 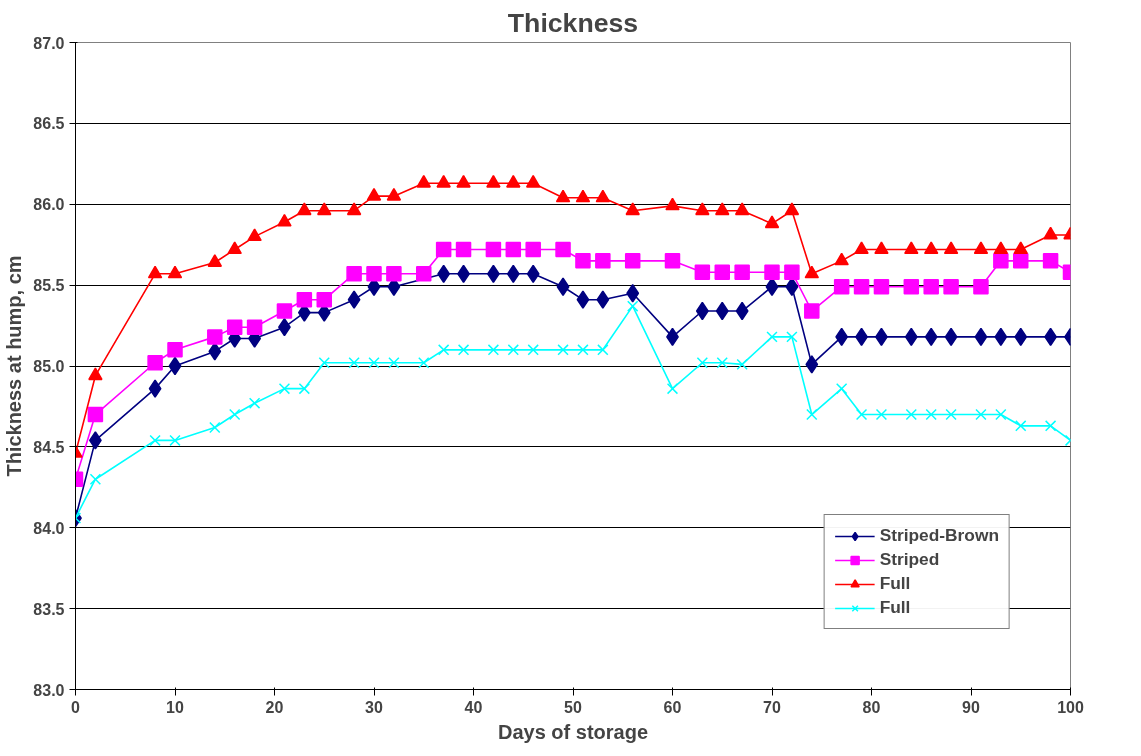 What do you see at coordinates (49, 528) in the screenshot?
I see `y-tick-label: 84.0` at bounding box center [49, 528].